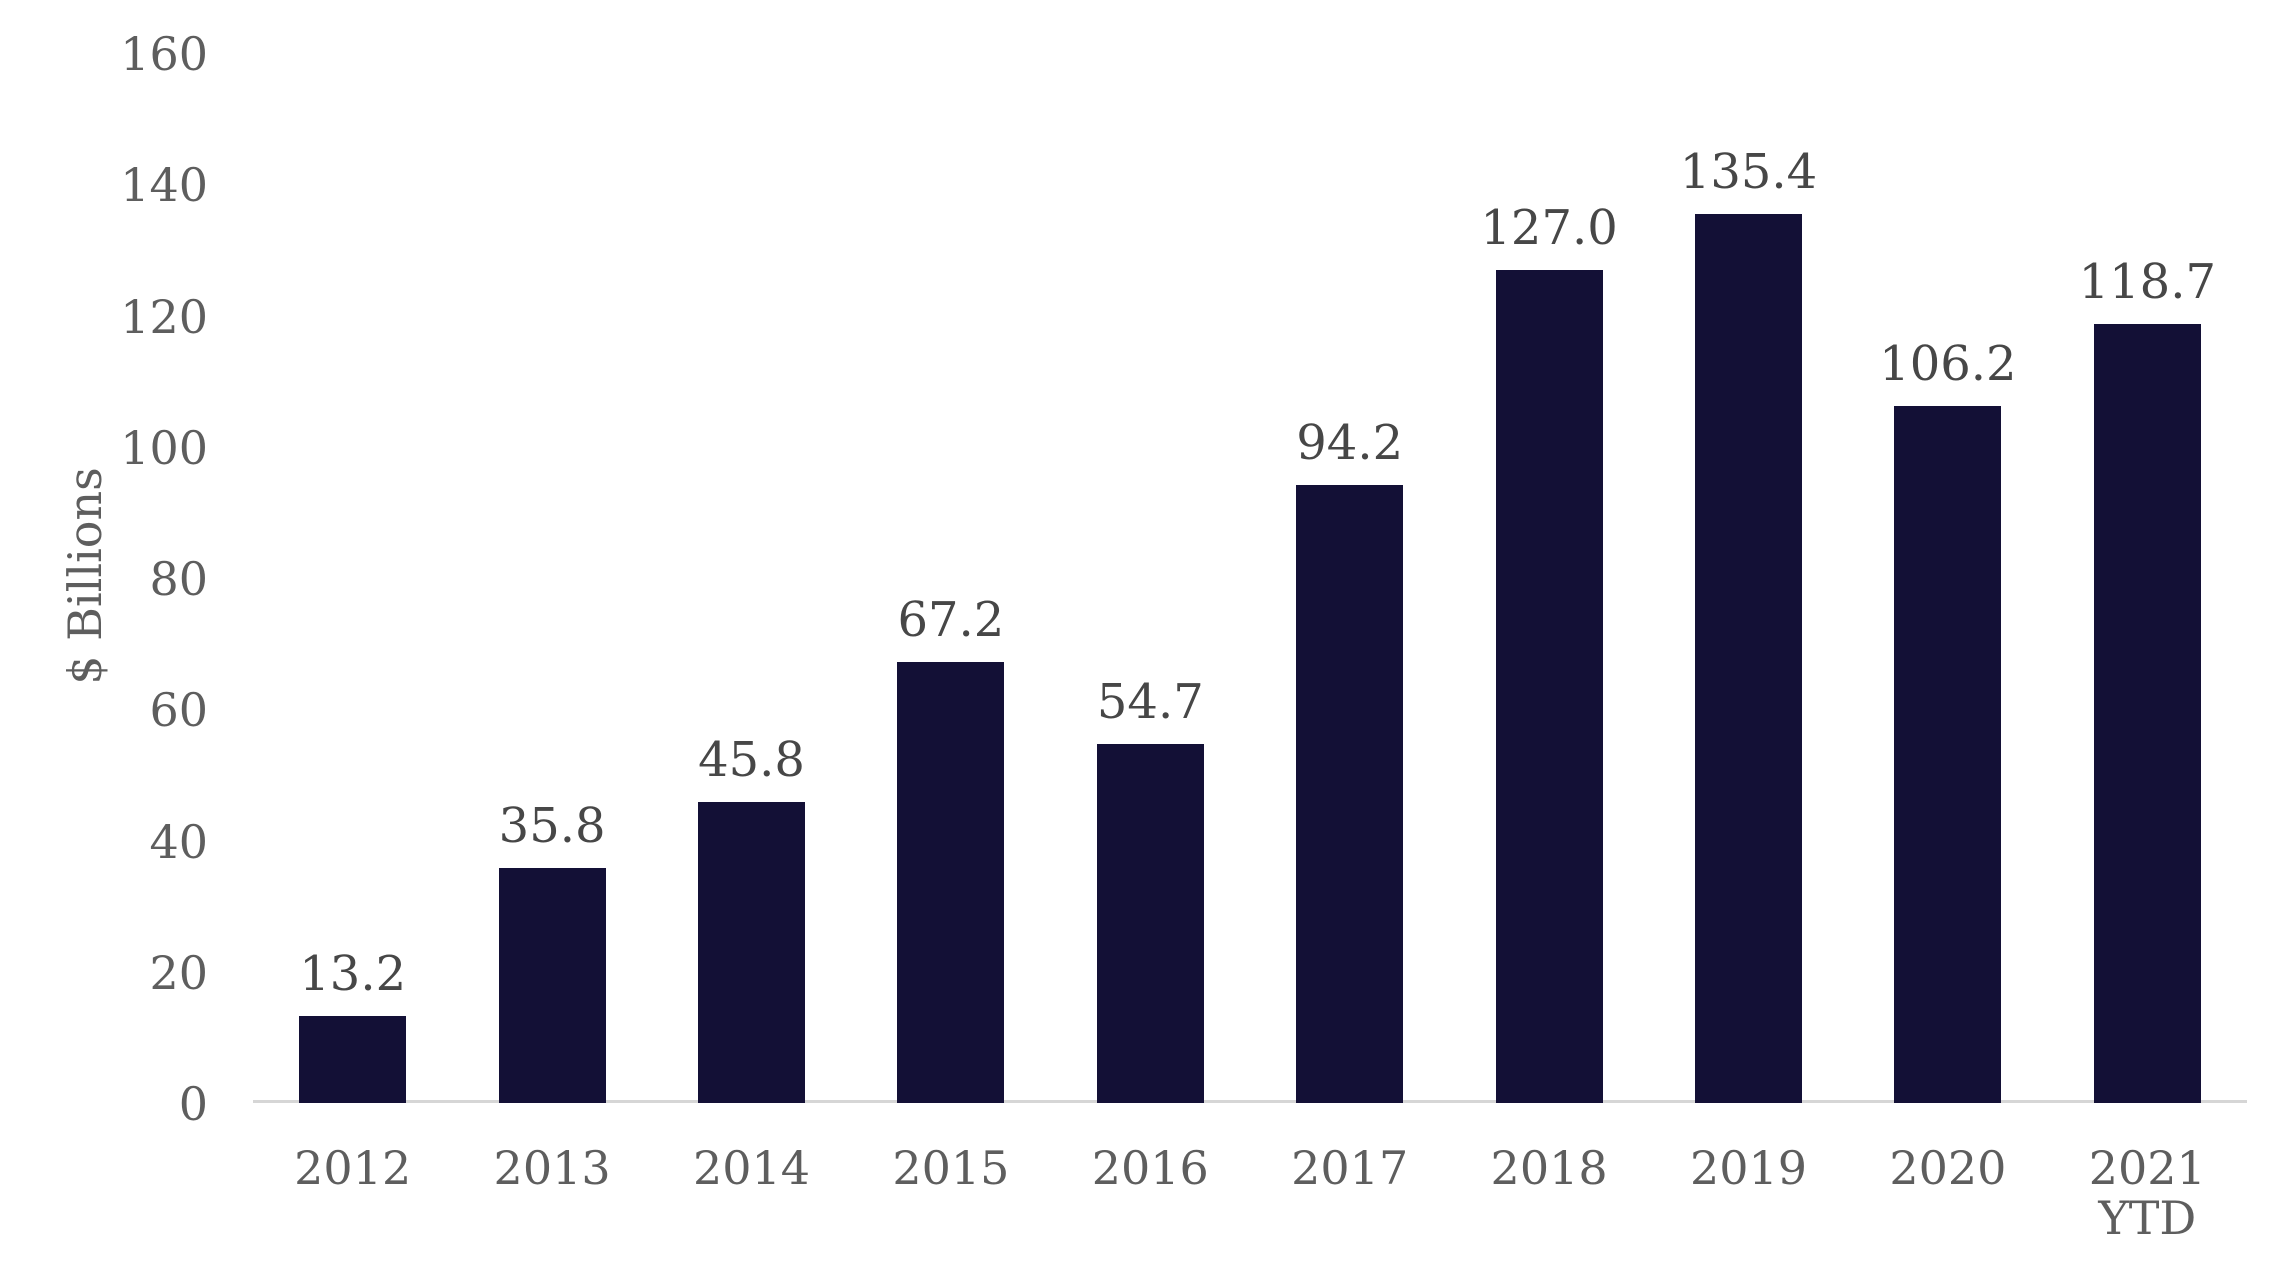  What do you see at coordinates (2147, 282) in the screenshot?
I see `bar-value-label: 118.7` at bounding box center [2147, 282].